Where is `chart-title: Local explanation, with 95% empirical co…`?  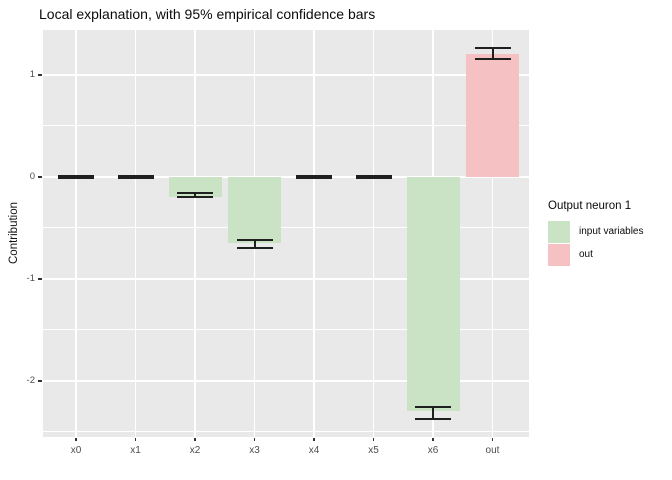
chart-title: Local explanation, with 95% empirical co… is located at coordinates (207, 14).